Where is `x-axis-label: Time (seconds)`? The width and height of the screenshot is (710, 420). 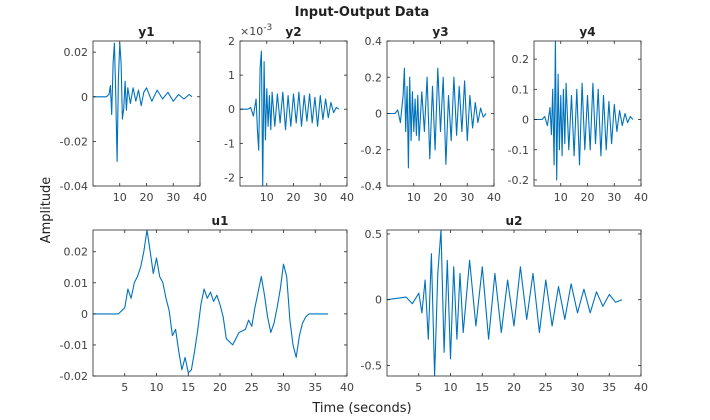 x-axis-label: Time (seconds) is located at coordinates (361, 408).